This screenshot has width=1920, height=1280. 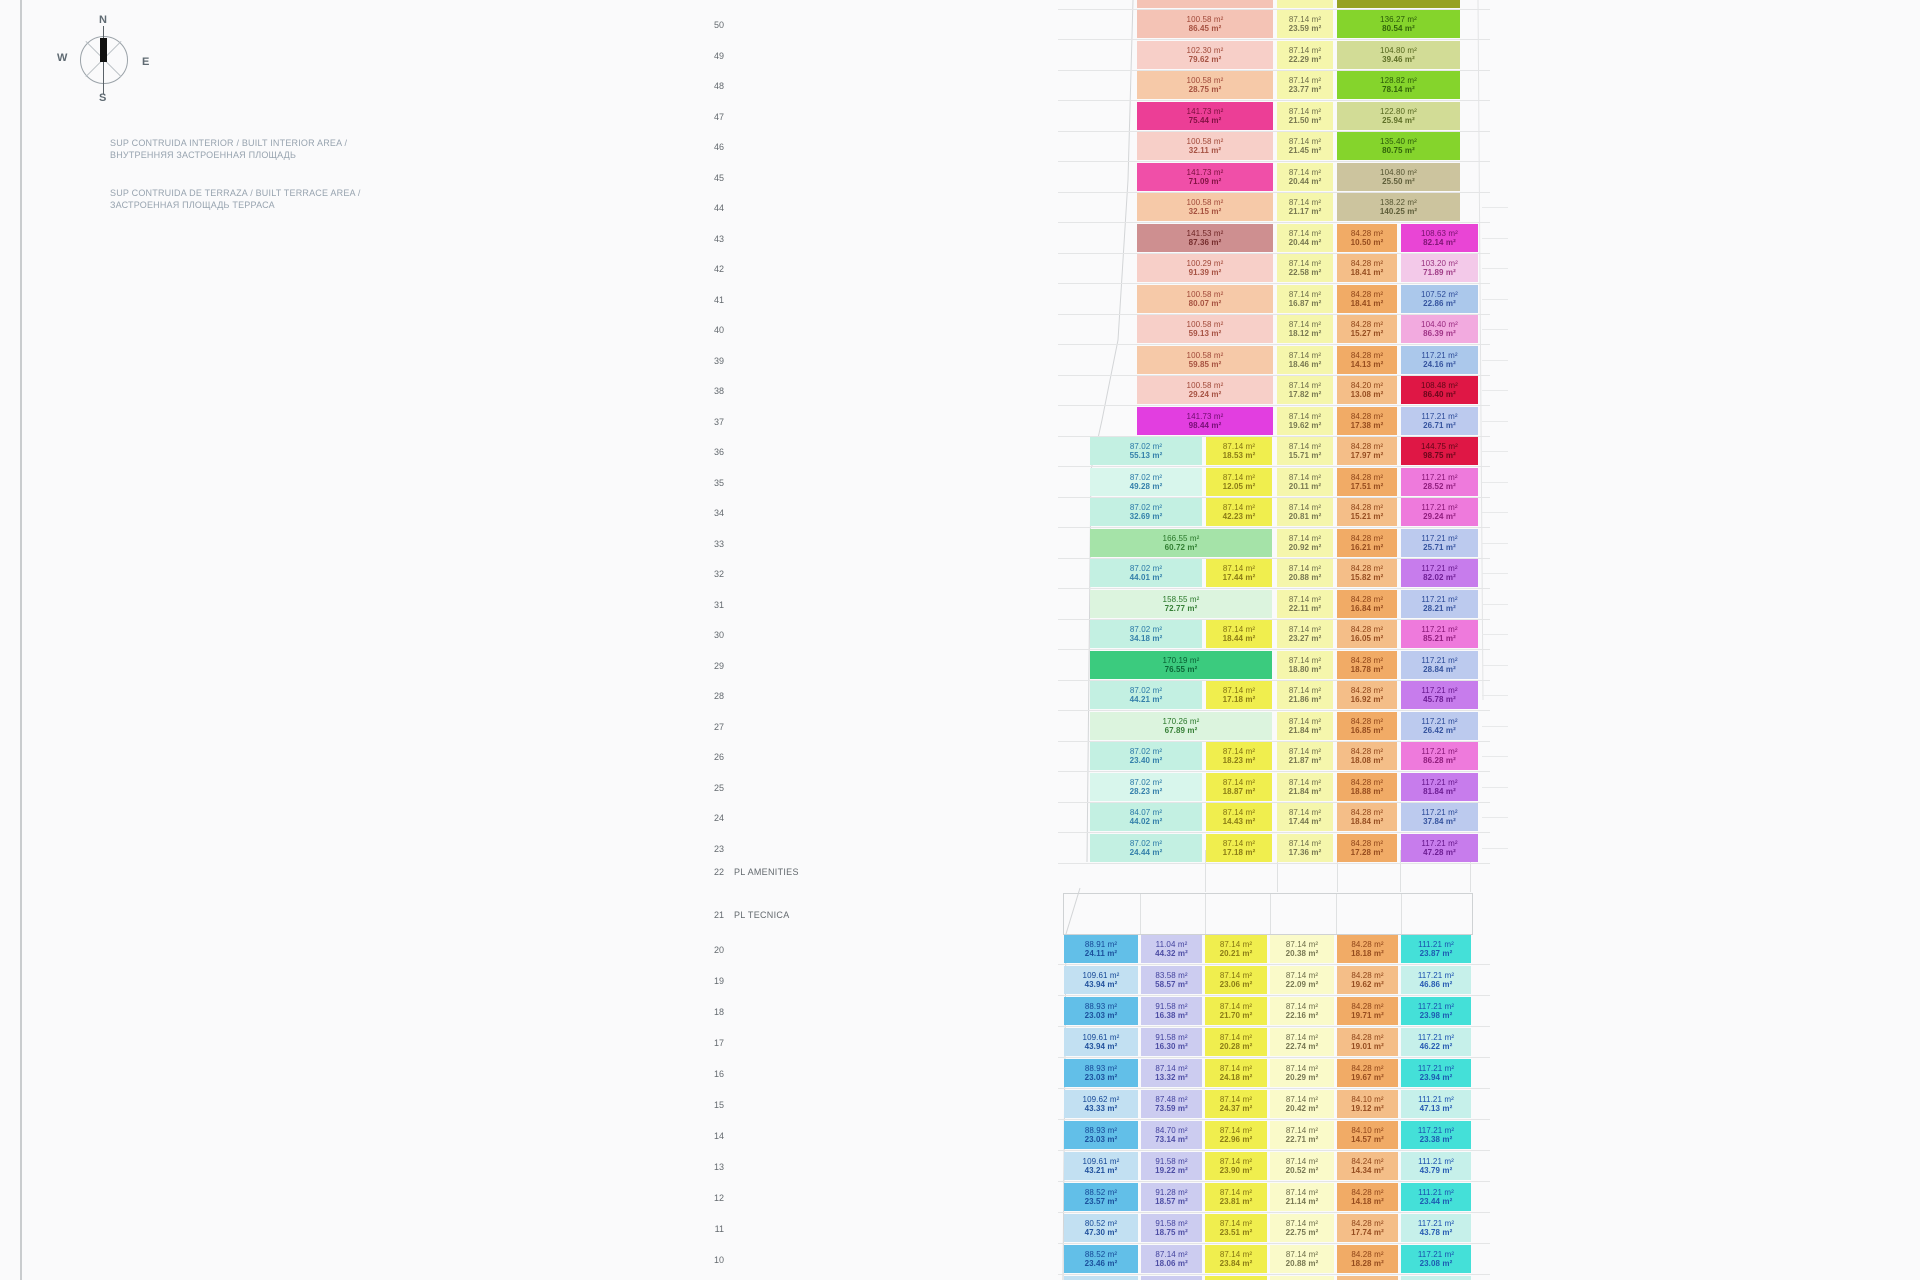 I want to click on unit-area-cell: 170.26 m² 67.89 m², so click(x=1181, y=725).